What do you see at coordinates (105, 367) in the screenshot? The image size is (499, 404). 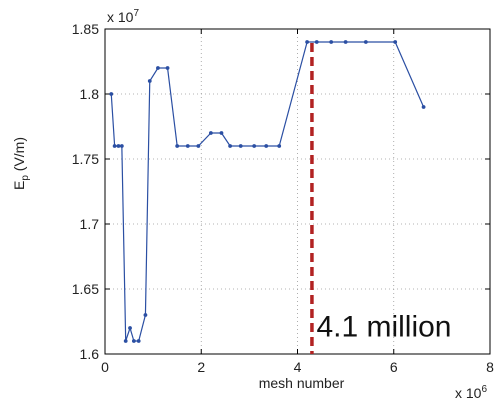 I see `x-tick-label: 0` at bounding box center [105, 367].